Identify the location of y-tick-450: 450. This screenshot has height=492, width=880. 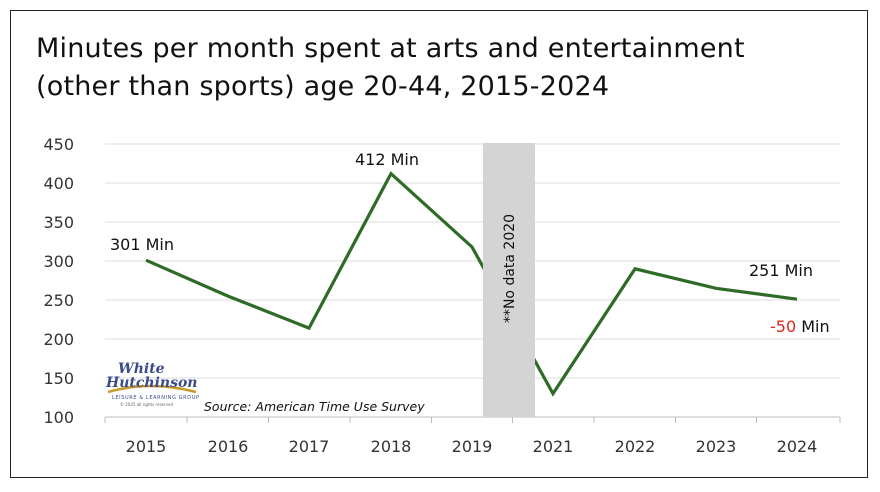
(58, 144).